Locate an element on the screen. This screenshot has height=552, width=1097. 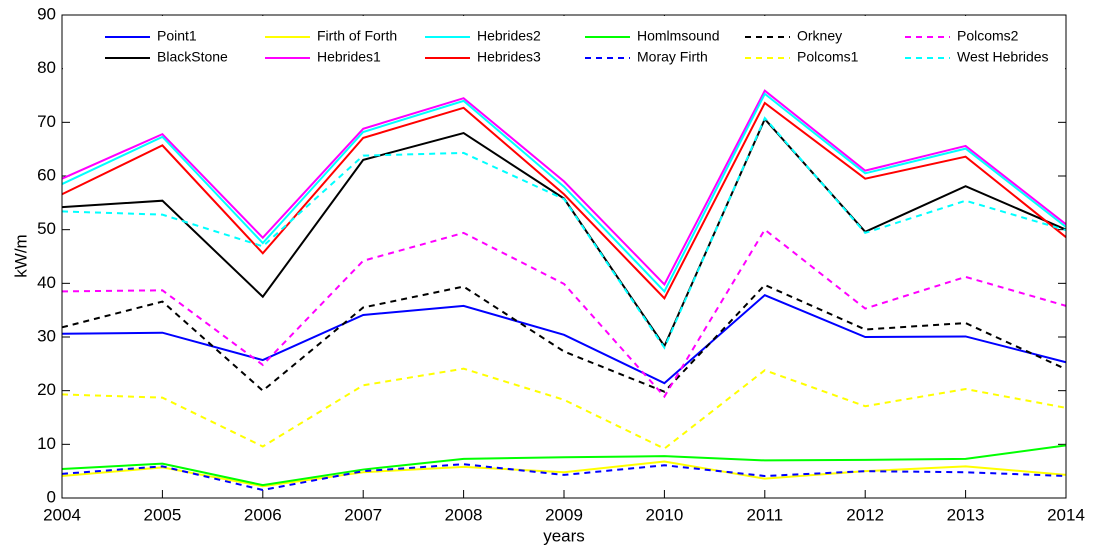
x-tick-label: 2005 is located at coordinates (162, 514).